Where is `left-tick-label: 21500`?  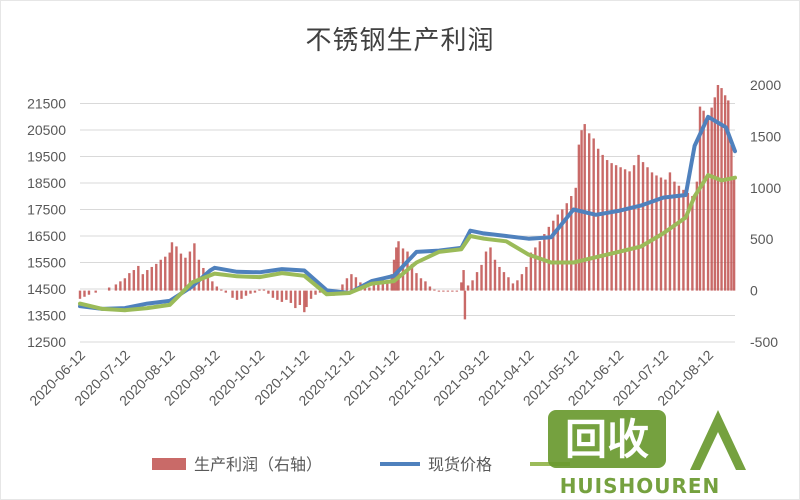
left-tick-label: 21500 is located at coordinates (46, 104).